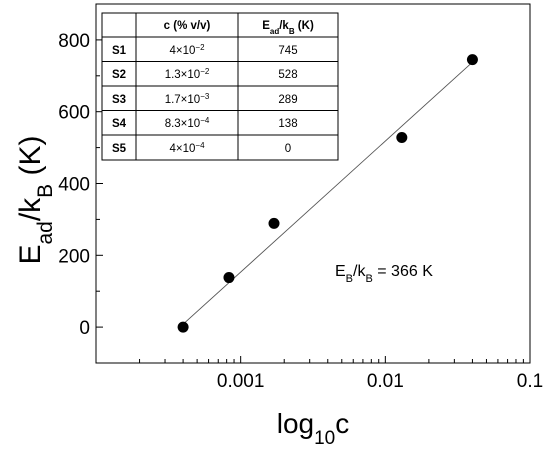 This screenshot has width=550, height=449. What do you see at coordinates (284, 26) in the screenshot?
I see `table-header-e-tail: /k` at bounding box center [284, 26].